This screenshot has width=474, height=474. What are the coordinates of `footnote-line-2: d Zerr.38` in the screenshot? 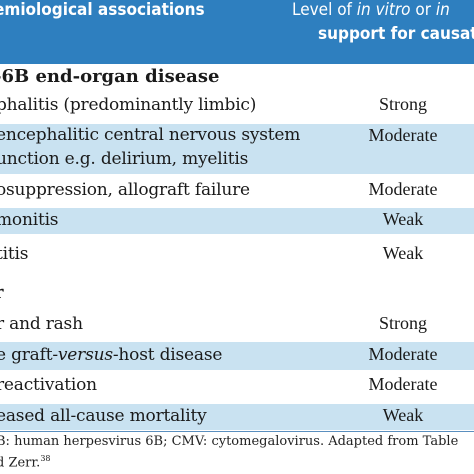 It's located at (25, 462).